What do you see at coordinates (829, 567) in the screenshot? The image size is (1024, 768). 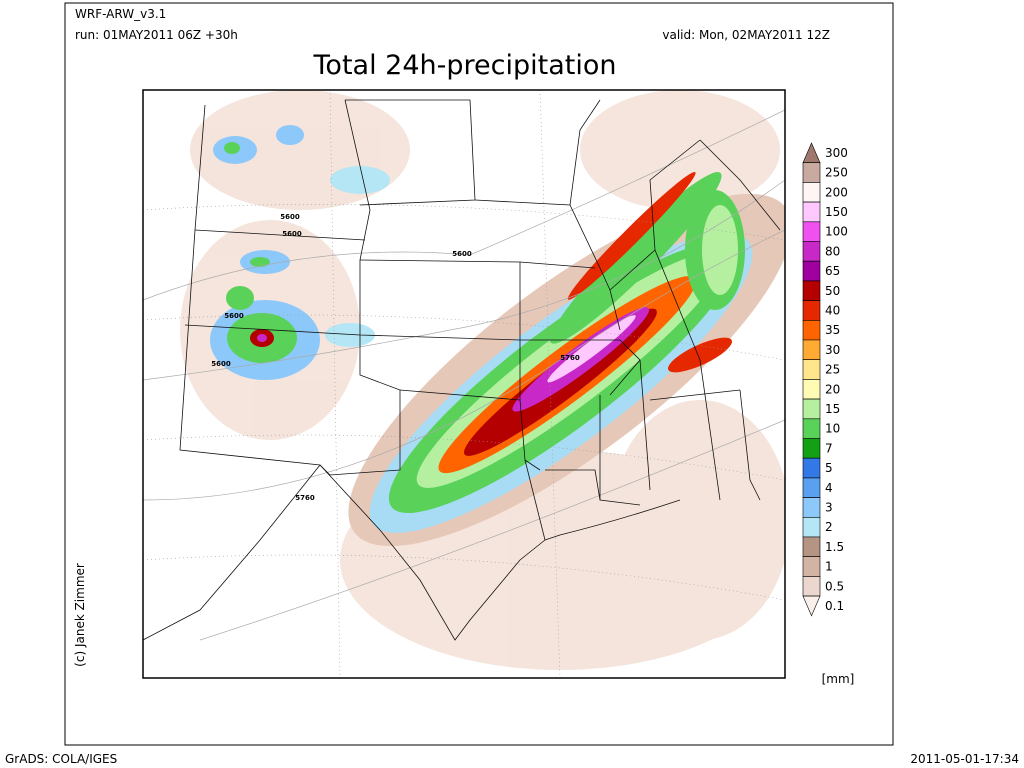 I see `legend-label: 1` at bounding box center [829, 567].